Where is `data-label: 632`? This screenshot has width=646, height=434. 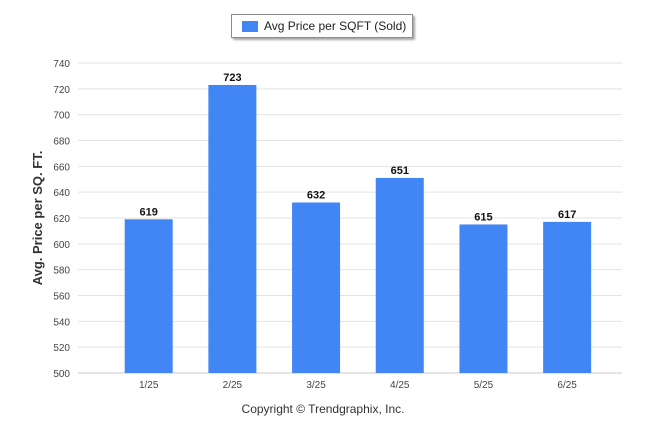
data-label: 632 is located at coordinates (316, 196).